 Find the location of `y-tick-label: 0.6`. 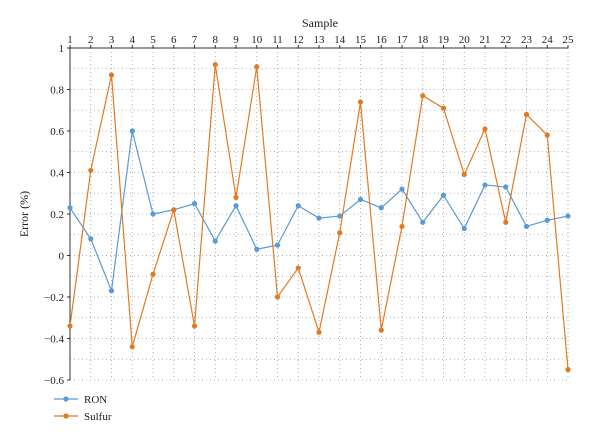

y-tick-label: 0.6 is located at coordinates (57, 132).